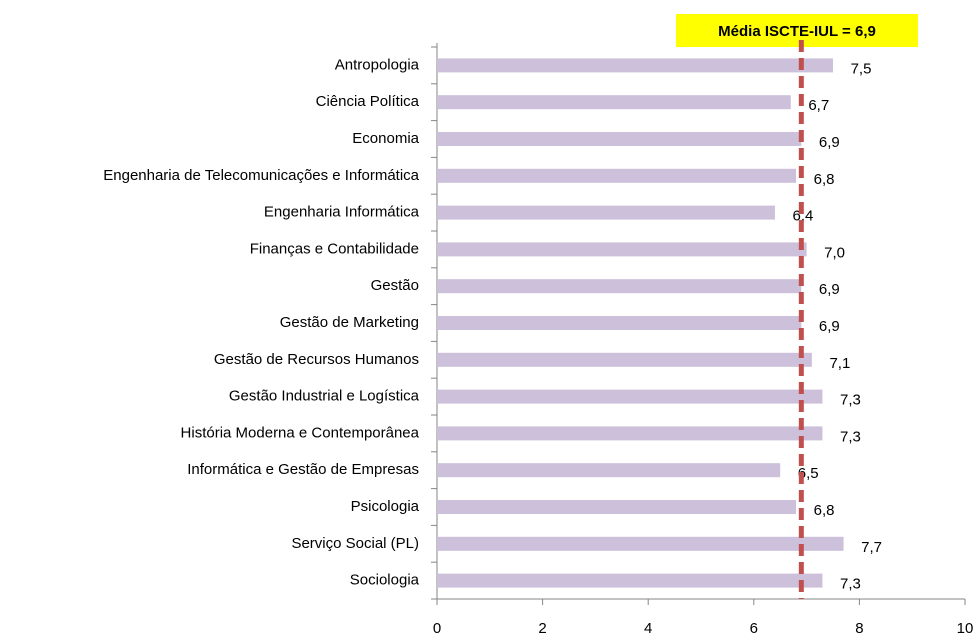 This screenshot has height=642, width=979. Describe the element at coordinates (349, 322) in the screenshot. I see `y-tick-label: Gestão de Marketing` at that location.